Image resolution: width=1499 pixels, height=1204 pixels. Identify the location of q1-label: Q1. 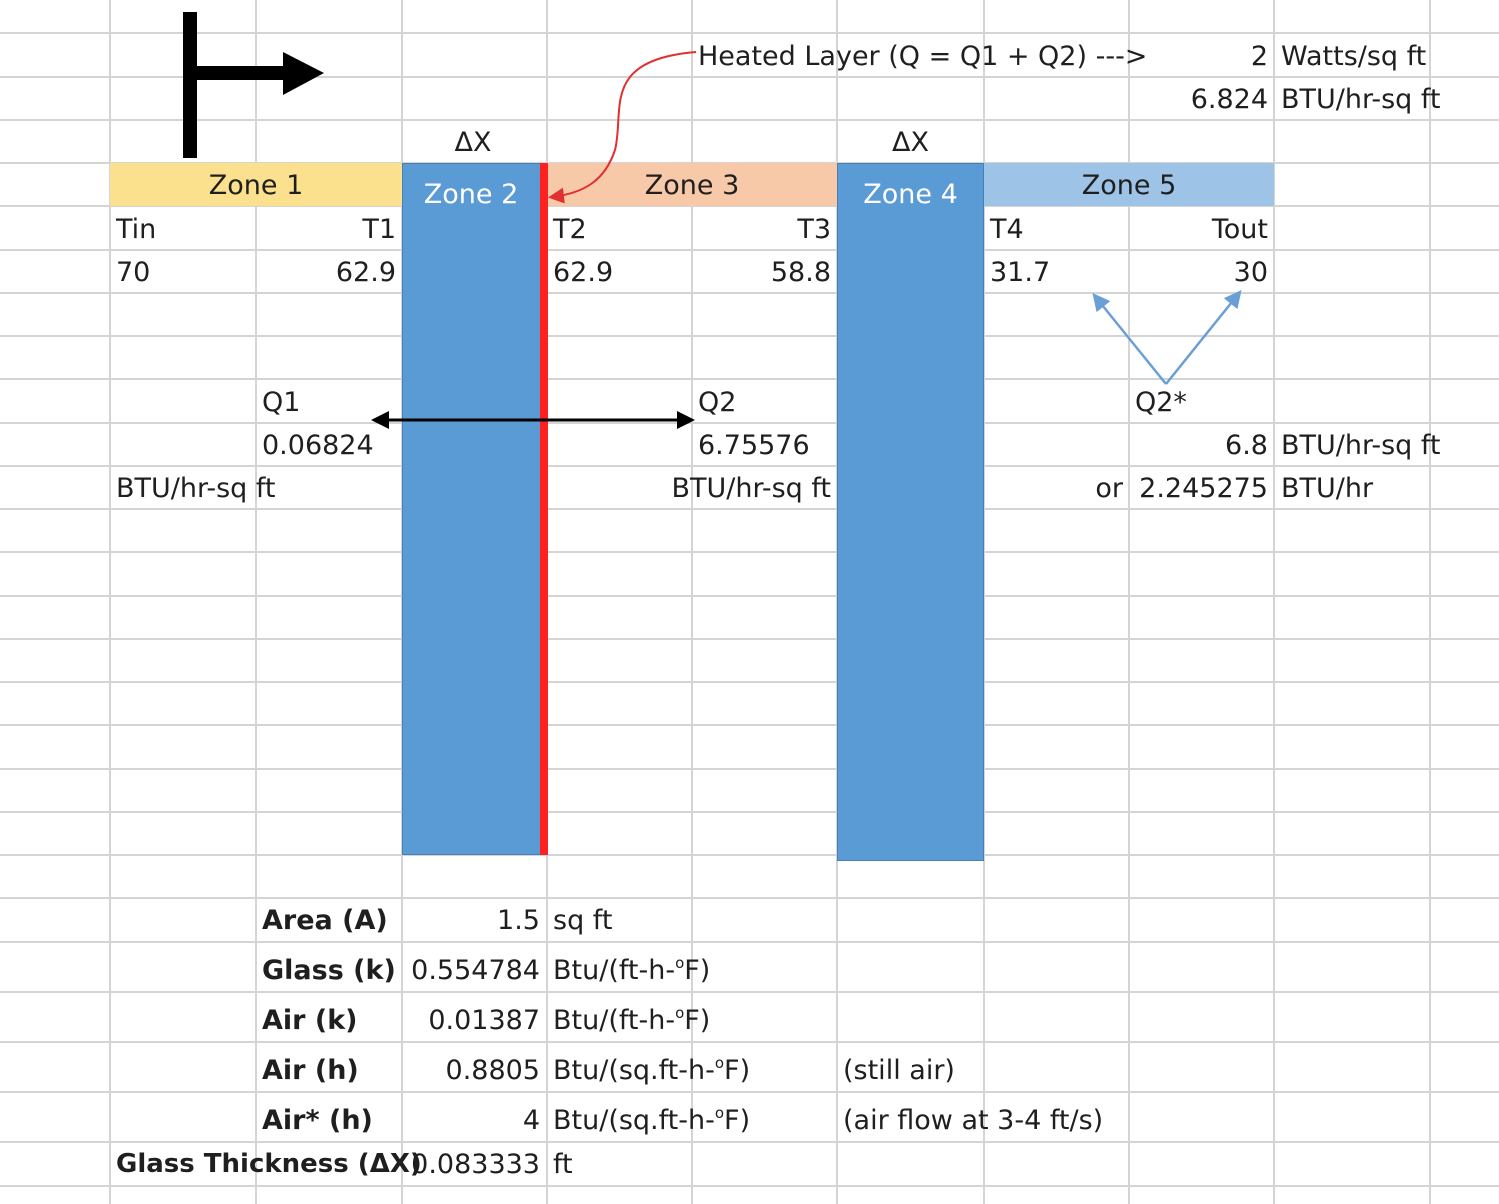
(281, 402).